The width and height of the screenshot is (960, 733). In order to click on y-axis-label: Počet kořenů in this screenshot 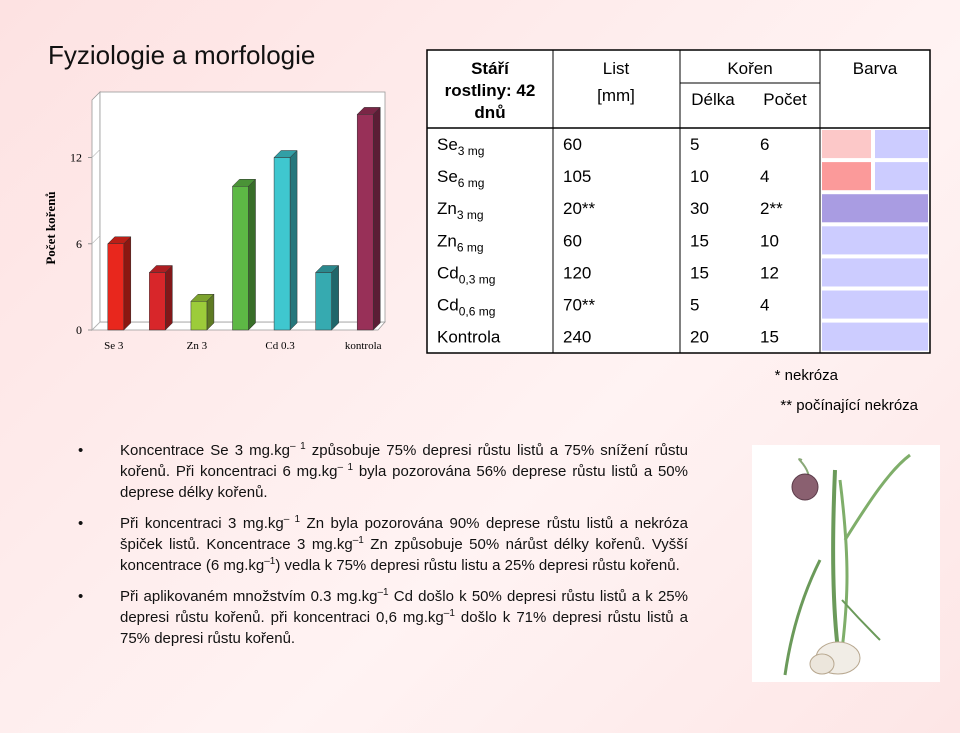, I will do `click(50, 227)`.